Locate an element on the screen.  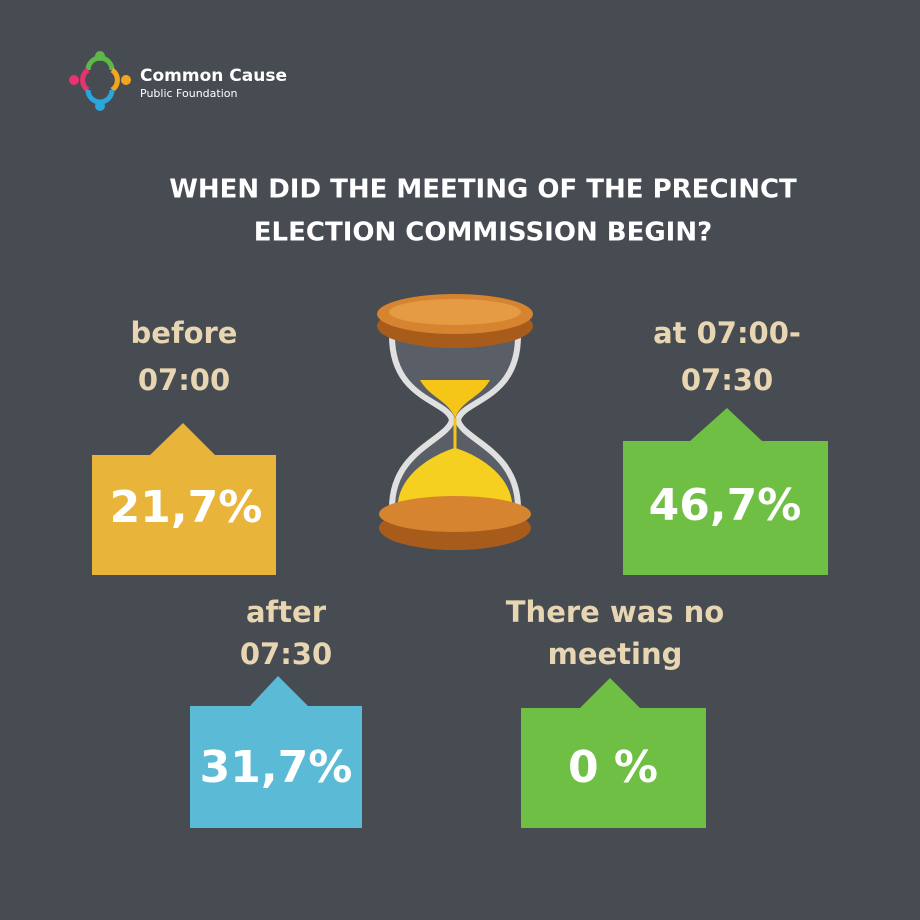
item-label: There was no is located at coordinates (615, 612).